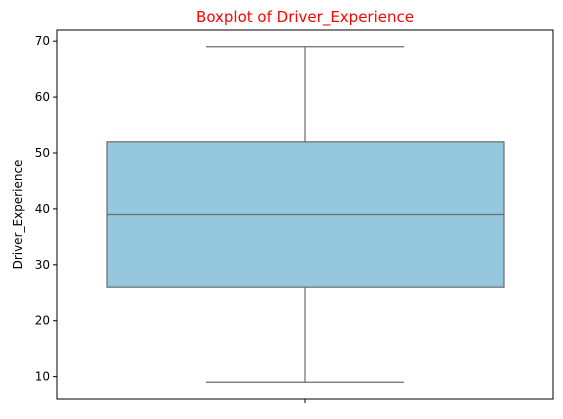 This screenshot has width=563, height=419. I want to click on y-tick-label: 40, so click(42, 209).